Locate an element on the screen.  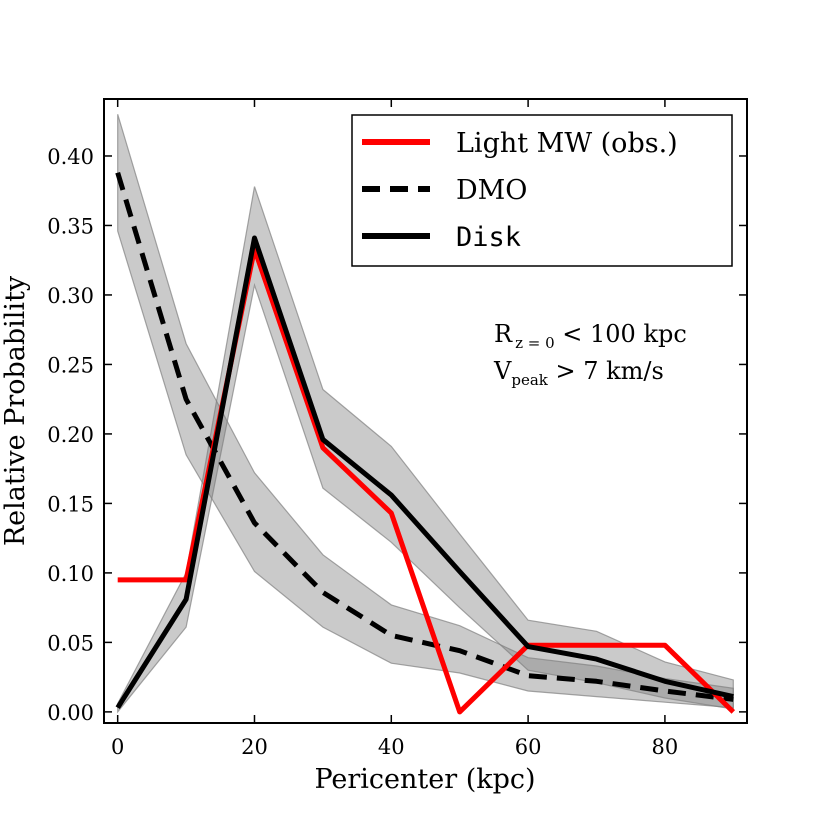
legend-label-light-mw: Light MW (obs.) is located at coordinates (567, 143).